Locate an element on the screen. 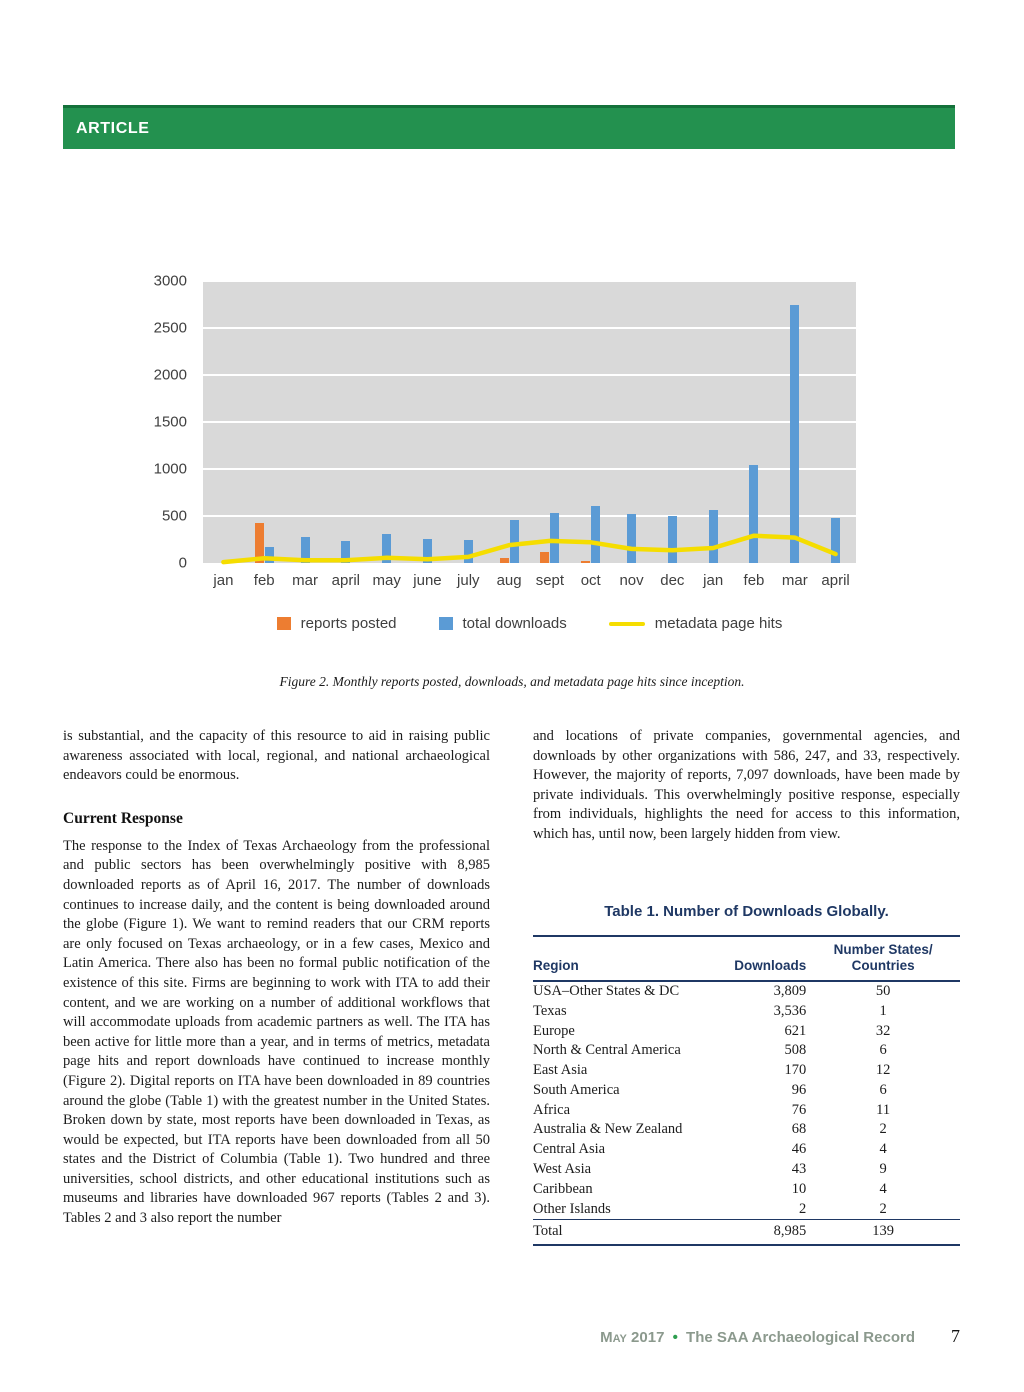 This screenshot has height=1392, width=1024. x-axis-label: dec is located at coordinates (672, 580).